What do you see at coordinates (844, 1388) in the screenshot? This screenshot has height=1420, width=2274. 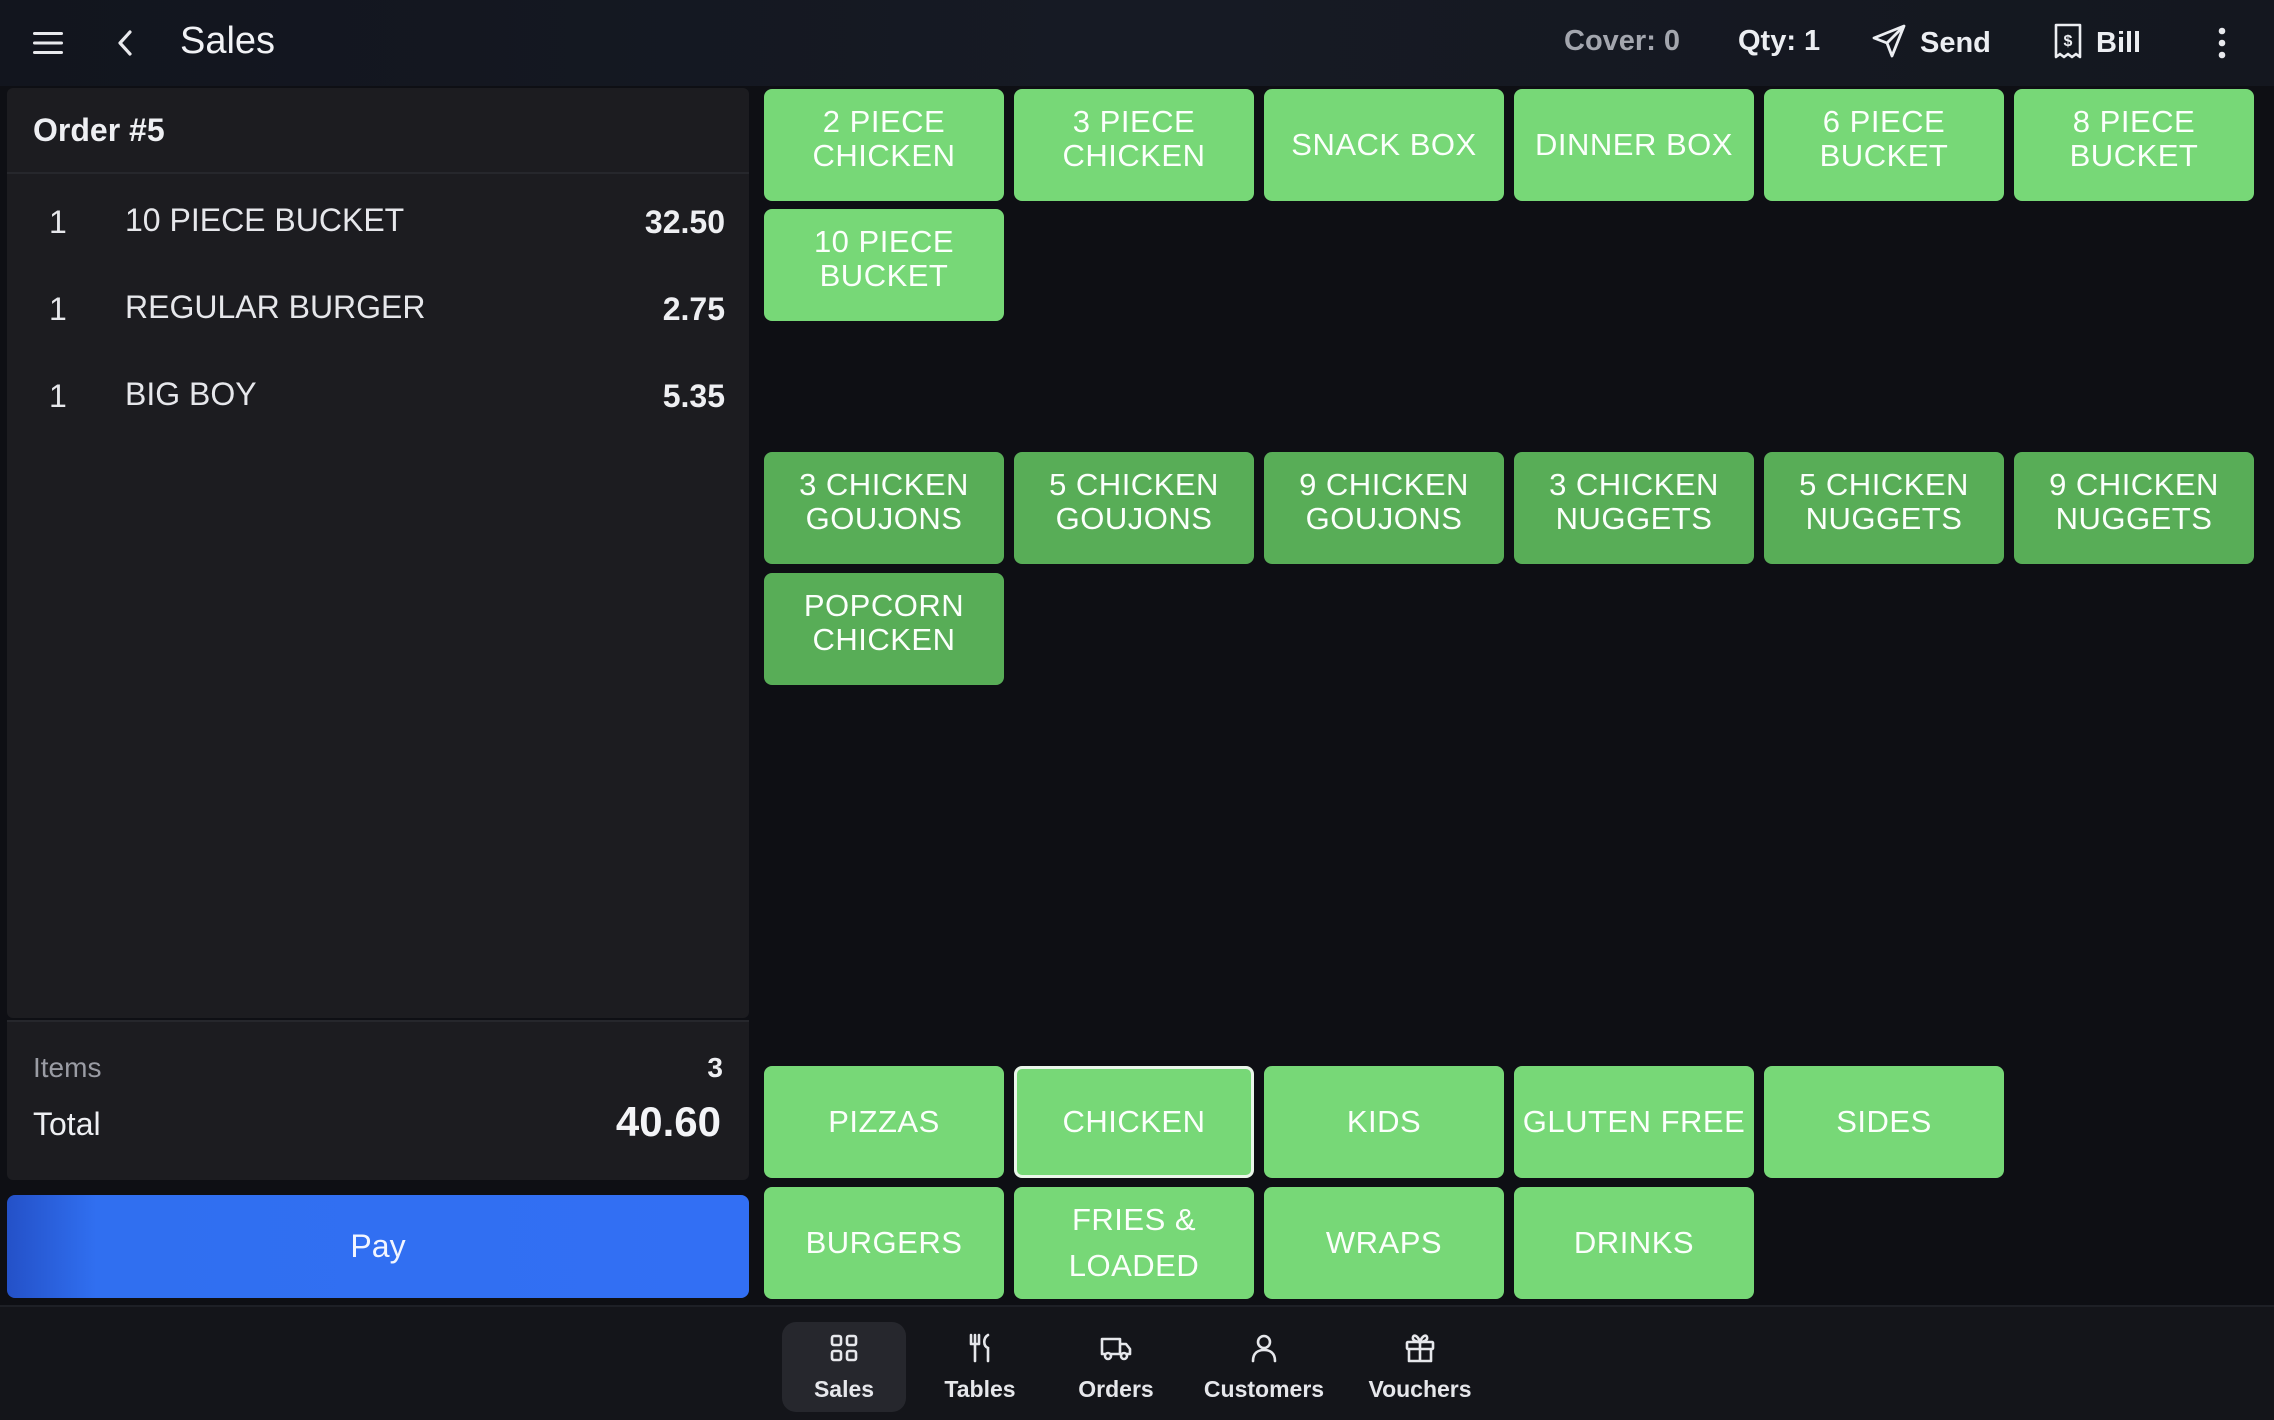 I see `nav-label: Sales` at bounding box center [844, 1388].